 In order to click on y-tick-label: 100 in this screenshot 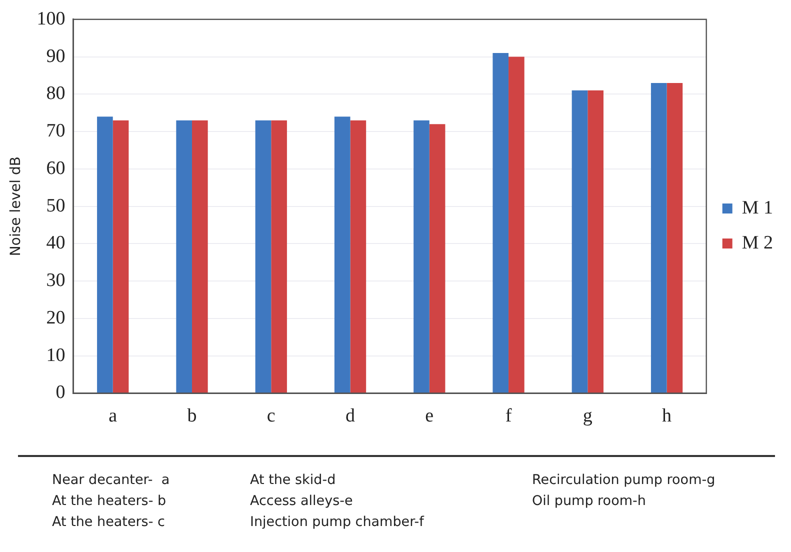, I will do `click(51, 19)`.